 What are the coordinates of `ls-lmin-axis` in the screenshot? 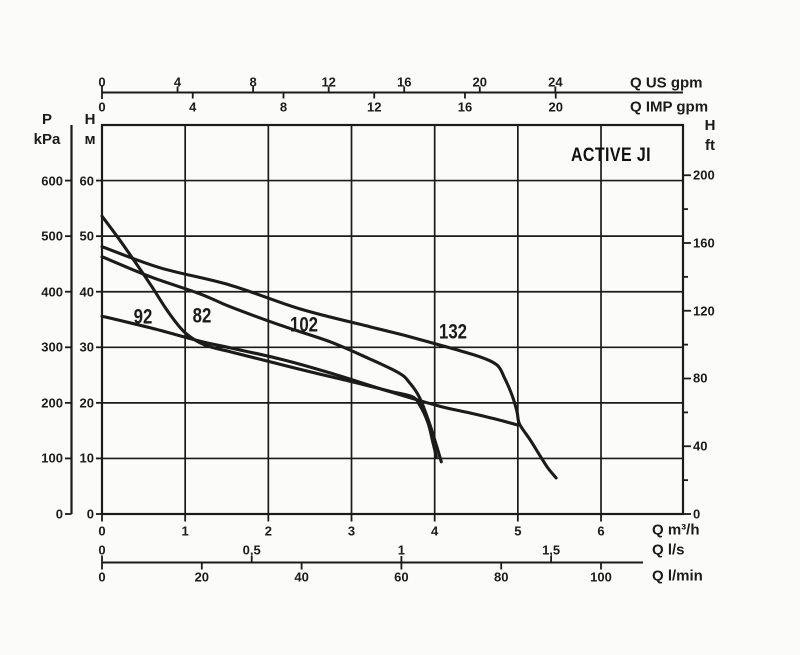 It's located at (372, 562).